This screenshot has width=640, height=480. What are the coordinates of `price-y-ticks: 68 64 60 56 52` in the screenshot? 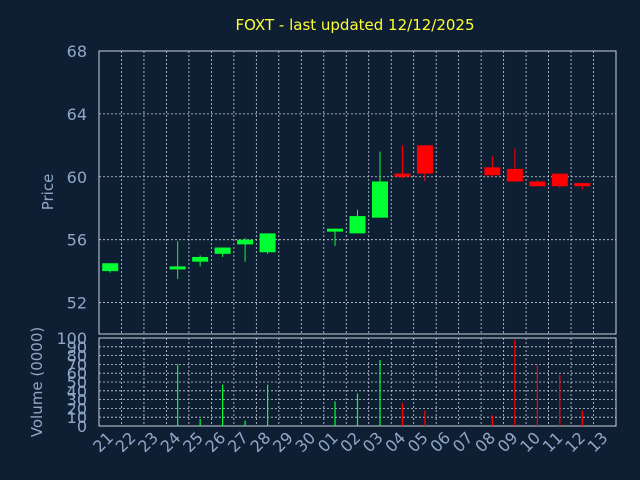 It's located at (77, 177).